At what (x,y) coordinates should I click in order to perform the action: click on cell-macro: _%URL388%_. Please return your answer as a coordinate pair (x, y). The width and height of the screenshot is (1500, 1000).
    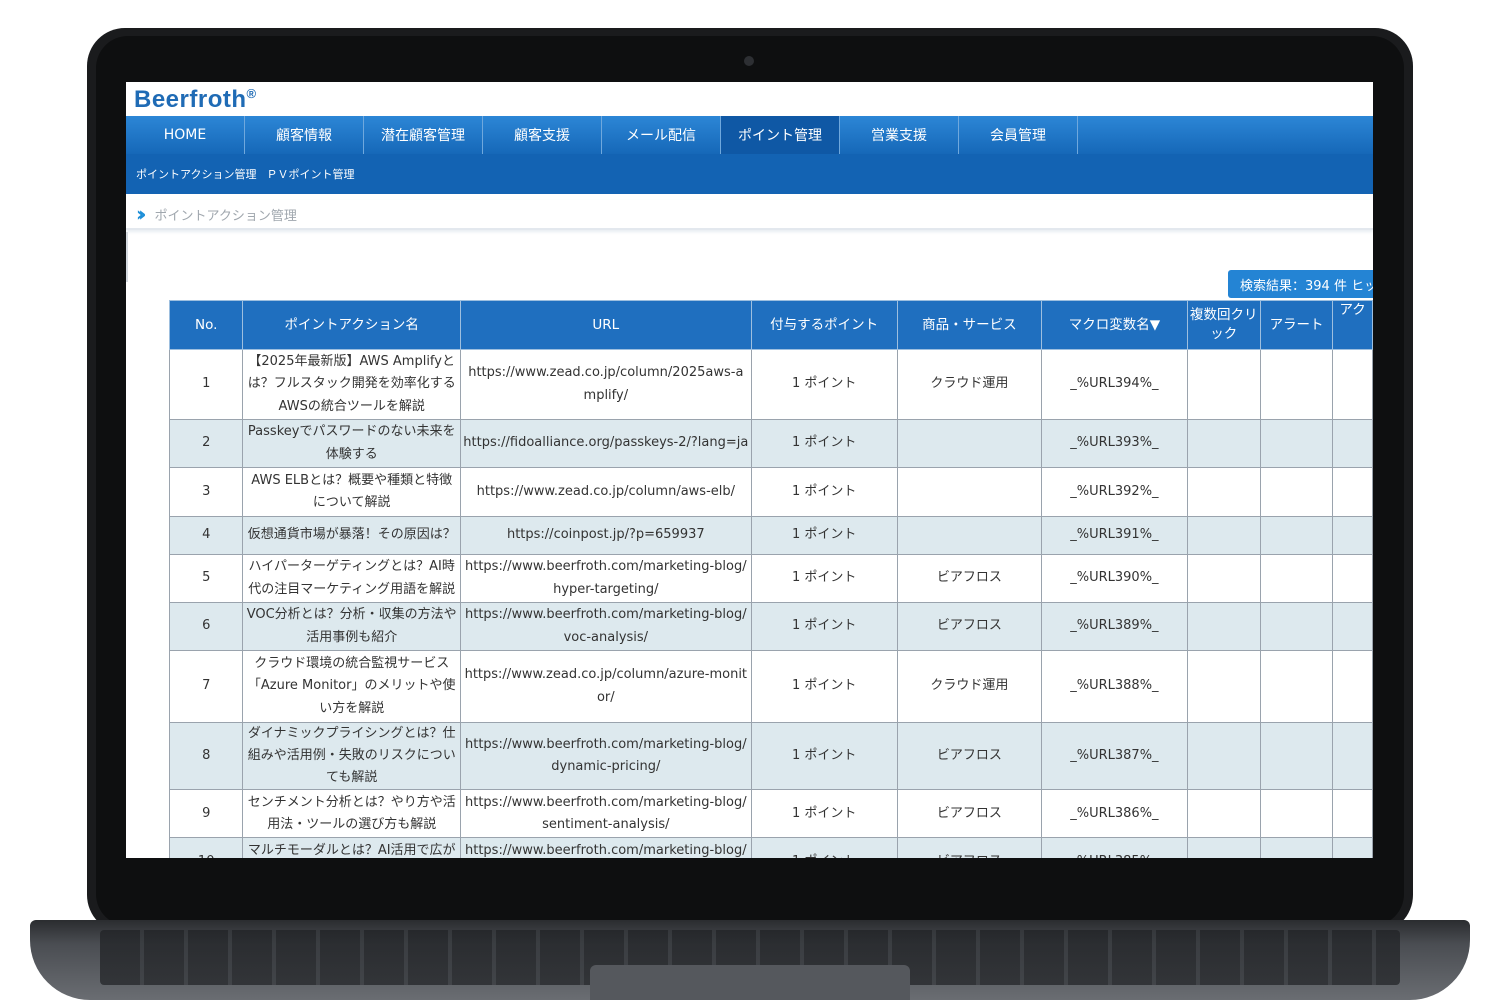
    Looking at the image, I should click on (1114, 686).